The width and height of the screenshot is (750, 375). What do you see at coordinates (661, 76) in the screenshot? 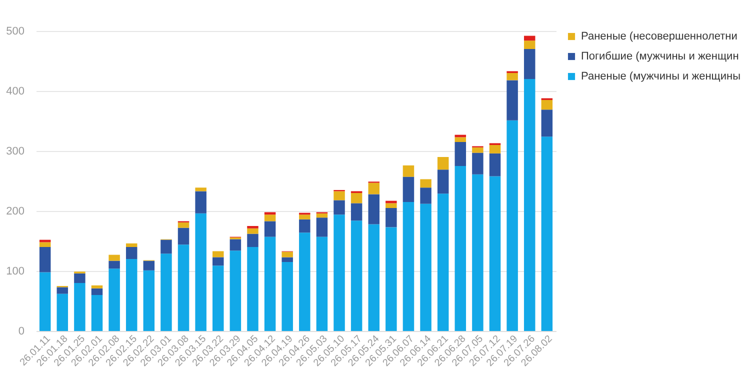
I see `legend-label: Раненые (мужчины и женщины` at bounding box center [661, 76].